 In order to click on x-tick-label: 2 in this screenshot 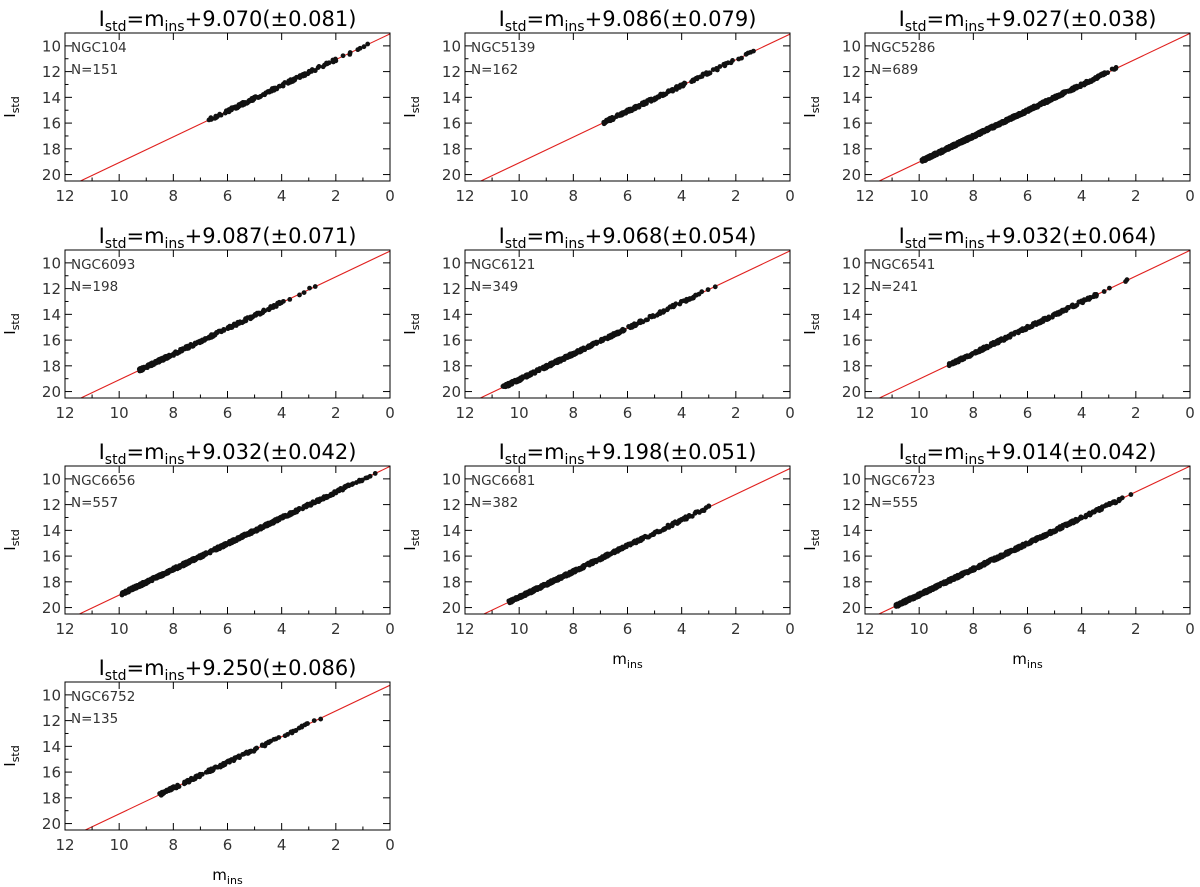, I will do `click(336, 629)`.